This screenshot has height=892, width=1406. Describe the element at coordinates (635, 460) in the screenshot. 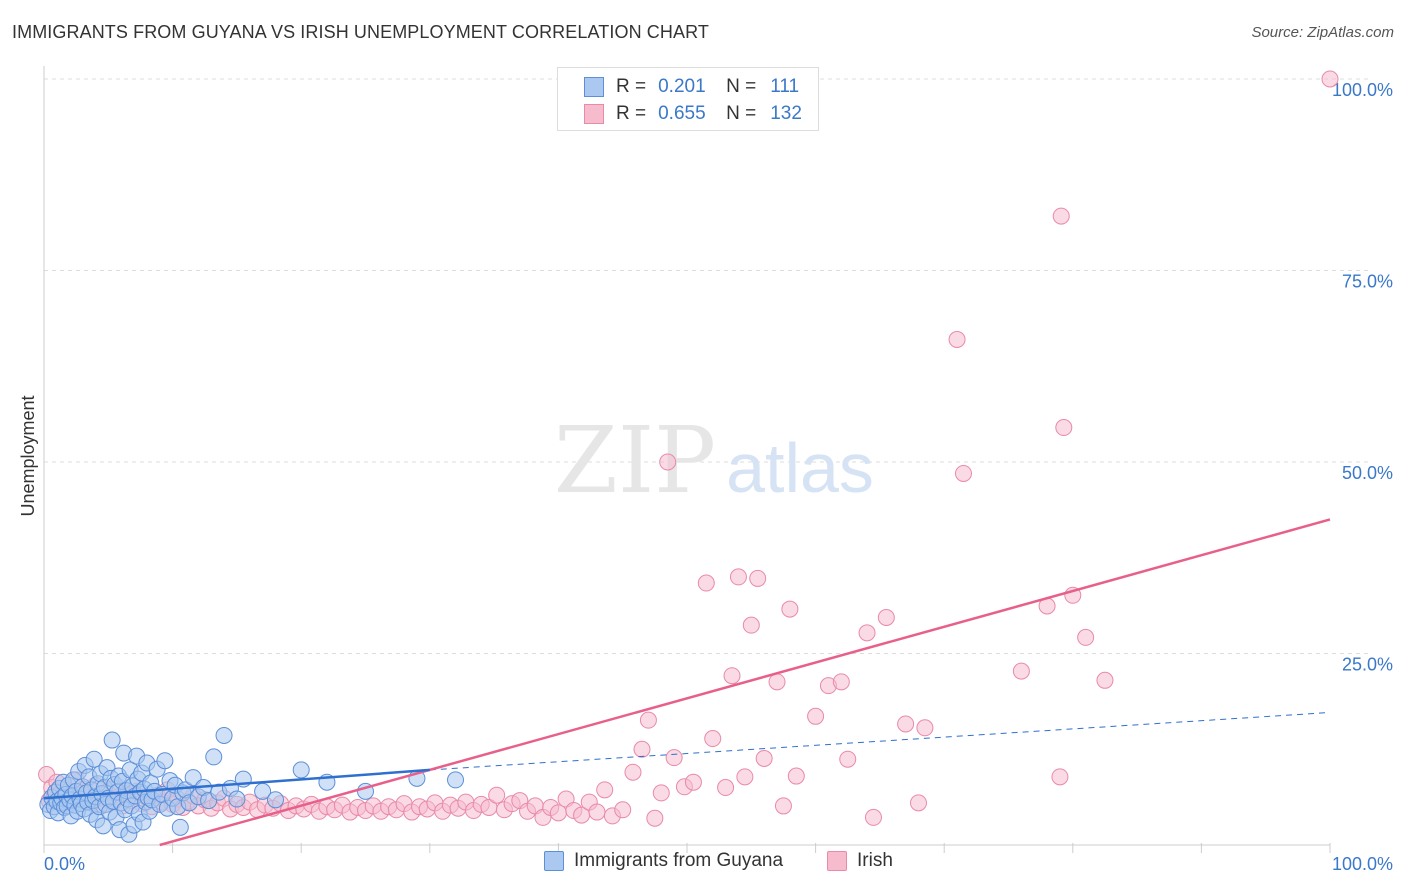

I see `watermark-zip: ZIP` at that location.